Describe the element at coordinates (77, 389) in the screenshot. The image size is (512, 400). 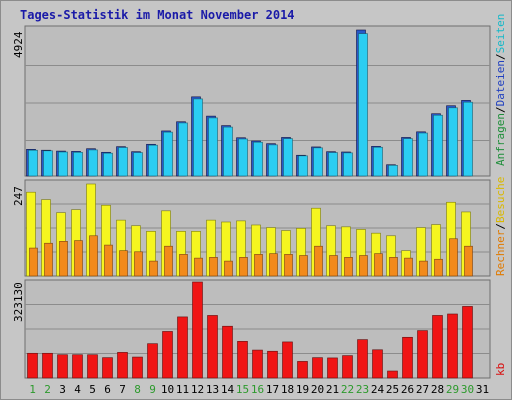
I see `day-label: 4` at that location.